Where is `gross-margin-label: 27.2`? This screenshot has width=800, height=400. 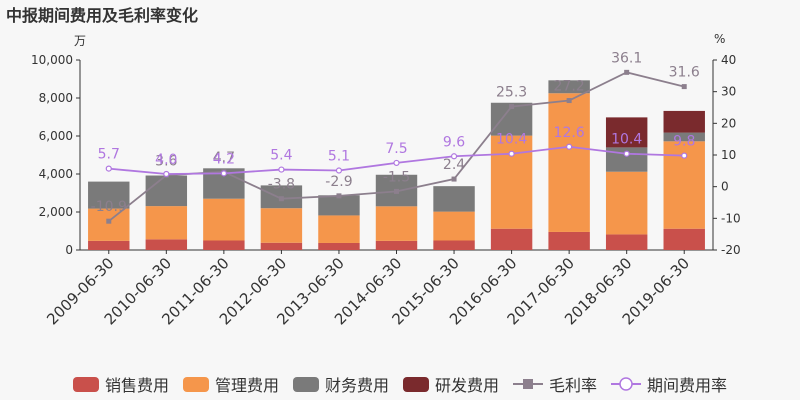
gross-margin-label: 27.2 is located at coordinates (569, 87).